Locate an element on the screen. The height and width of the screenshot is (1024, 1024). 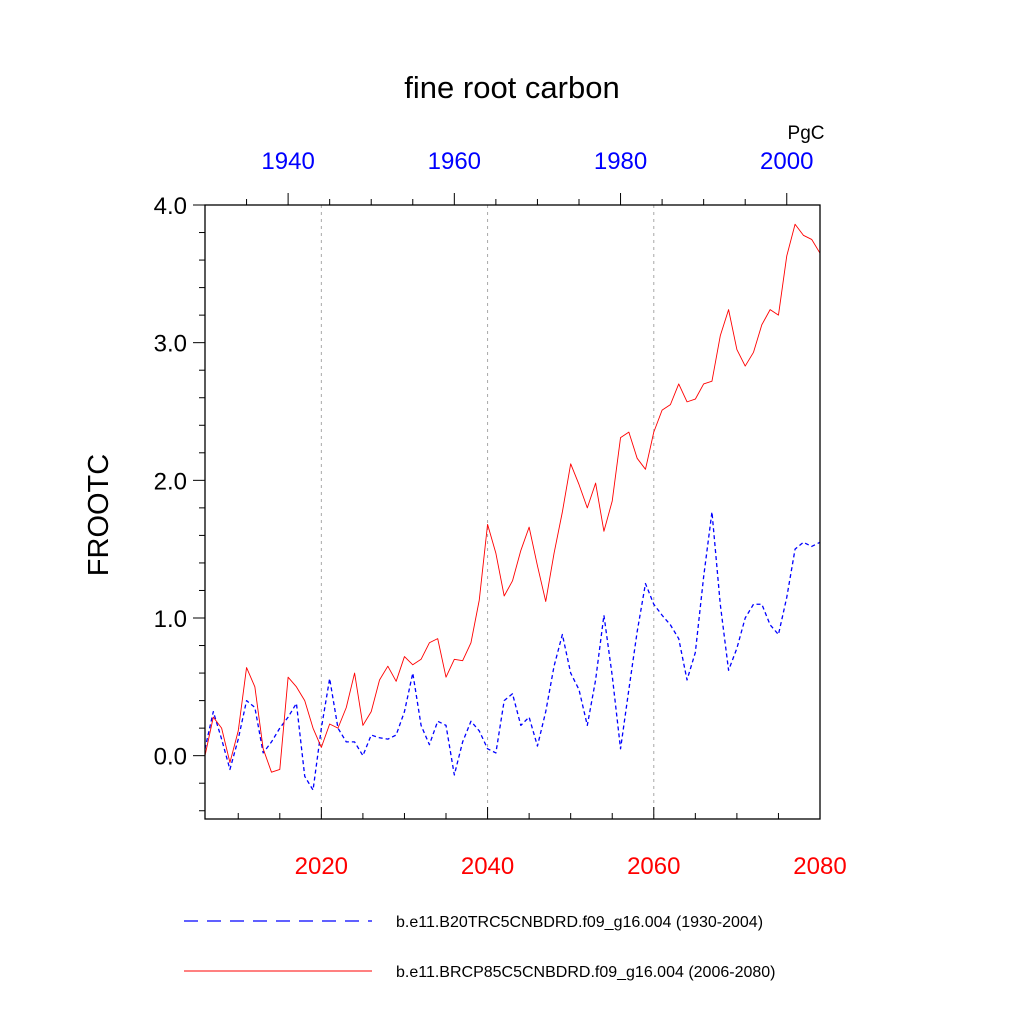
y-tick-label: 4.0 is located at coordinates (170, 206).